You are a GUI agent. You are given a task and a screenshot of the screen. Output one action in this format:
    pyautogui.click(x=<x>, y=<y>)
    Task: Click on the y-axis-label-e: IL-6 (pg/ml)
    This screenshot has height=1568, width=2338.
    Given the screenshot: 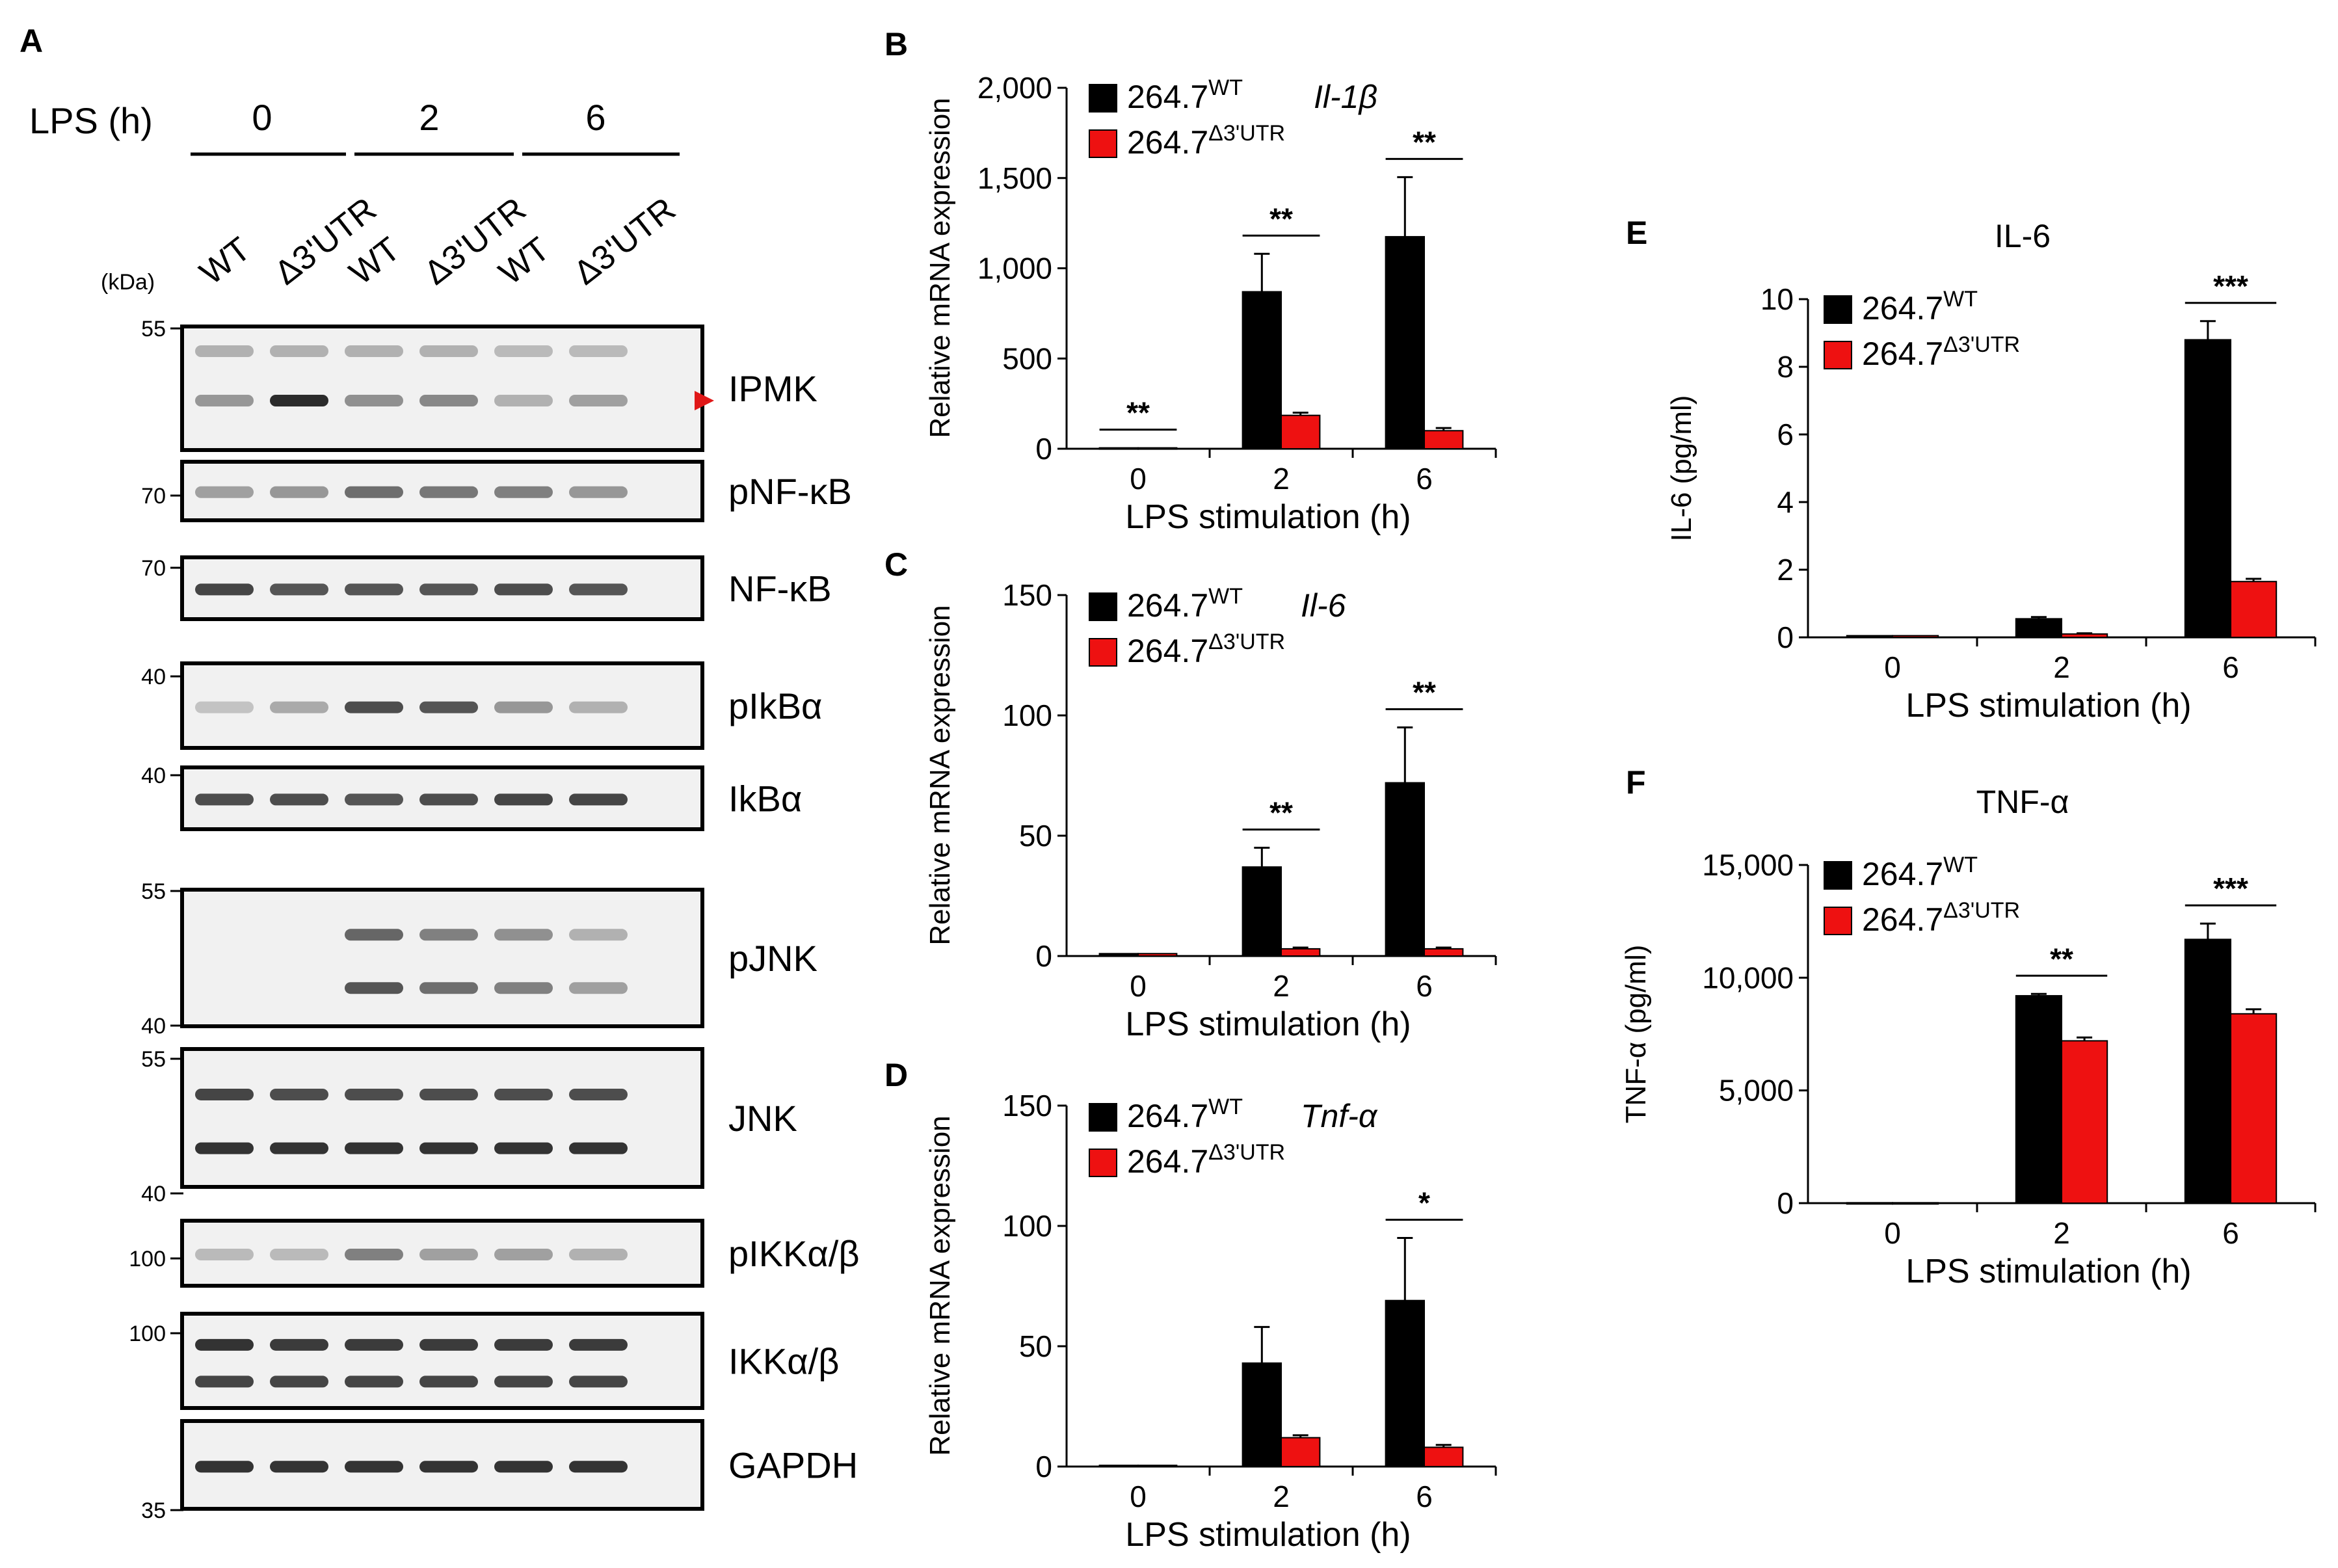 What is the action you would take?
    pyautogui.click(x=1681, y=469)
    